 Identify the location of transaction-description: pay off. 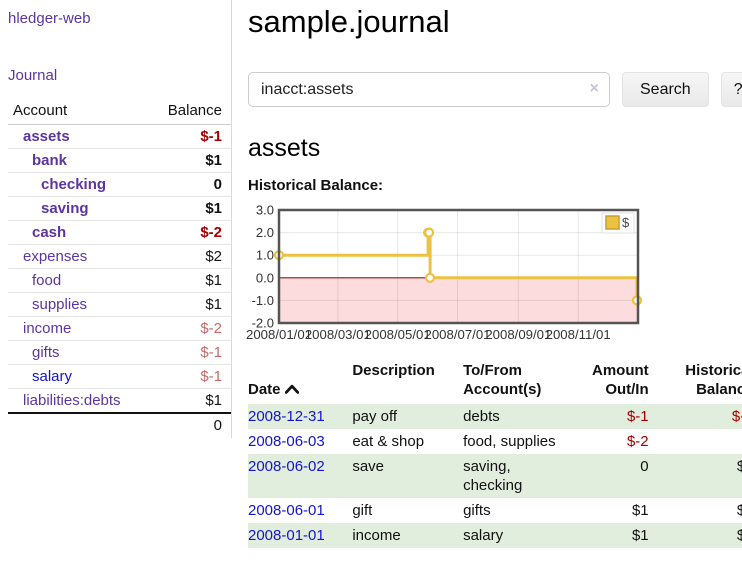
(408, 416).